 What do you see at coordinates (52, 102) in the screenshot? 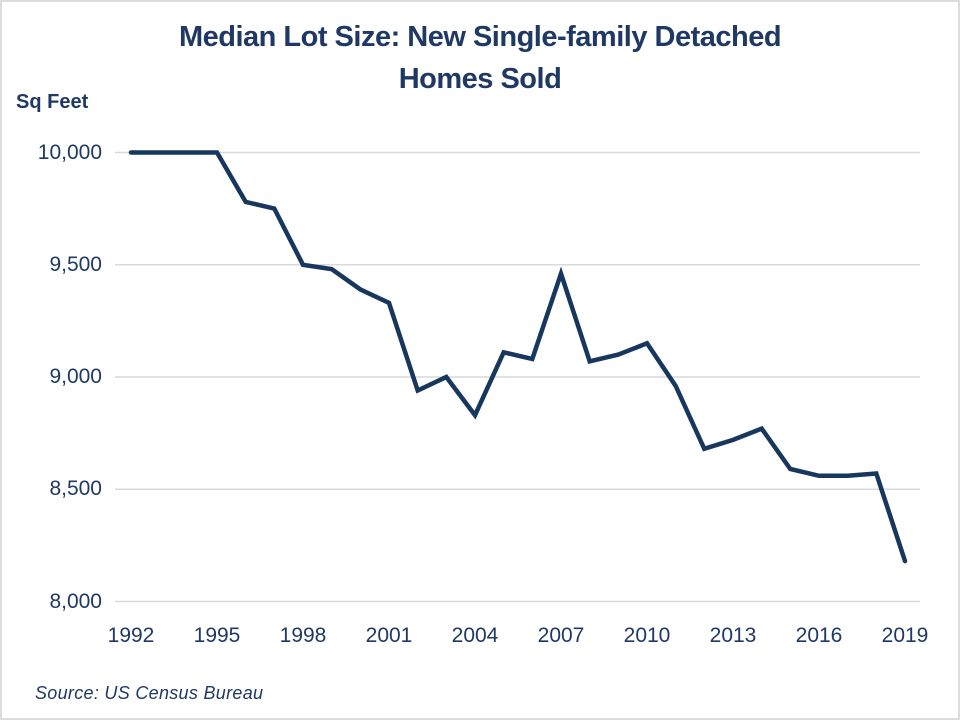
I see `y-axis-title: Sq Feet` at bounding box center [52, 102].